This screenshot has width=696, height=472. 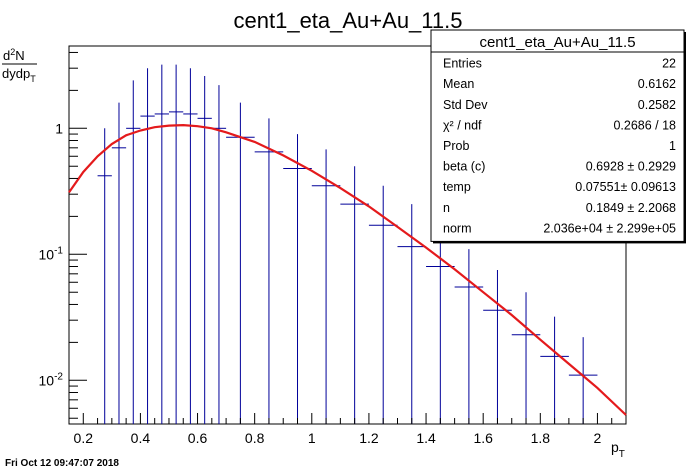 I want to click on stats-row-label-8: norm, so click(x=457, y=228).